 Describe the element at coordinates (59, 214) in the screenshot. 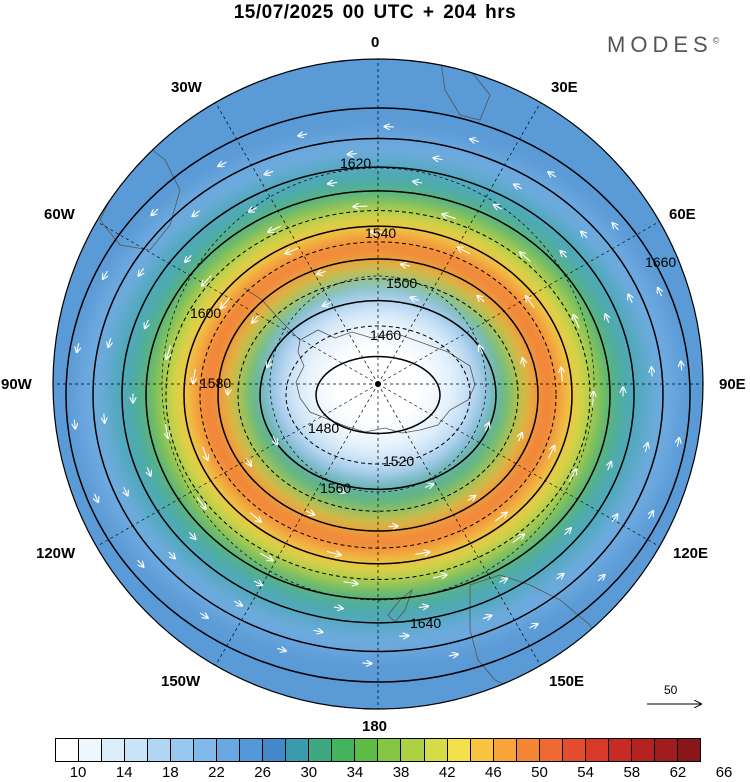

I see `lon-label-60w: 60W` at that location.